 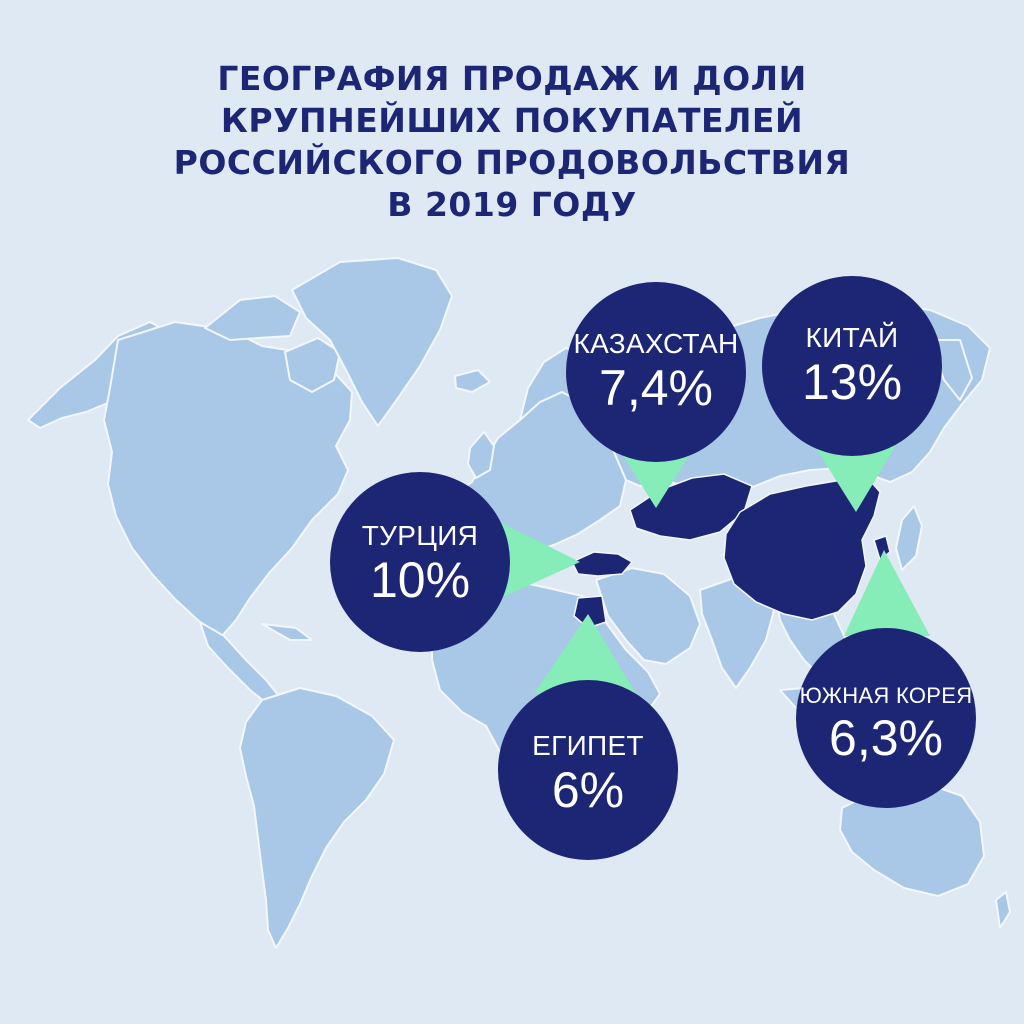 What do you see at coordinates (886, 738) in the screenshot?
I see `share-value: 6,3%` at bounding box center [886, 738].